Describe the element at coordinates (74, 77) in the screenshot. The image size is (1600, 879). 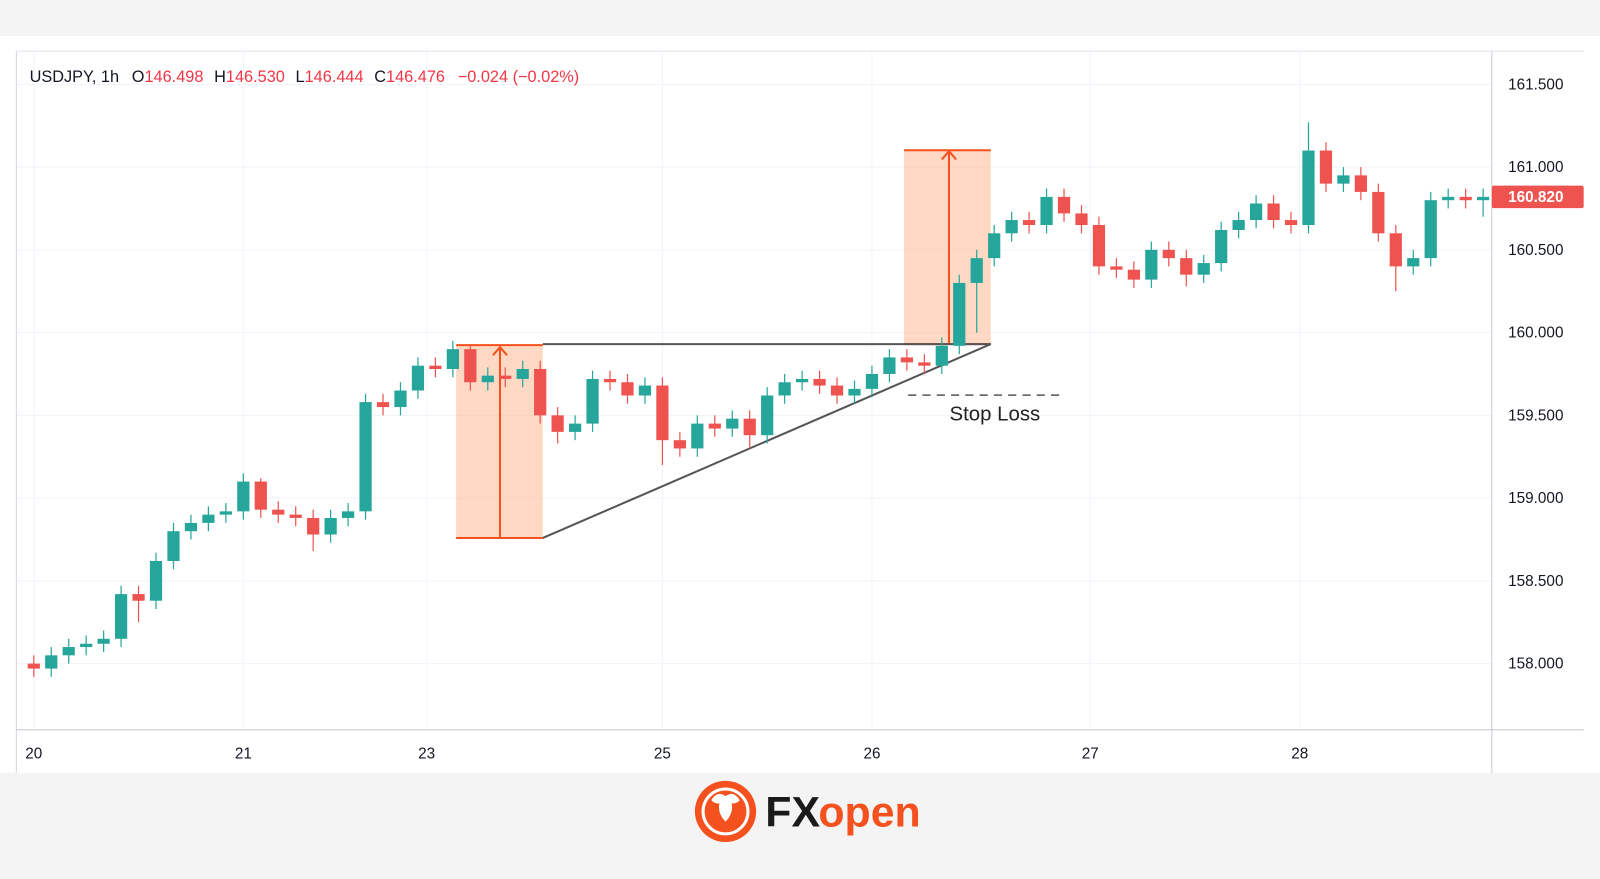
I see `symbol: USDJPY, 1h` at that location.